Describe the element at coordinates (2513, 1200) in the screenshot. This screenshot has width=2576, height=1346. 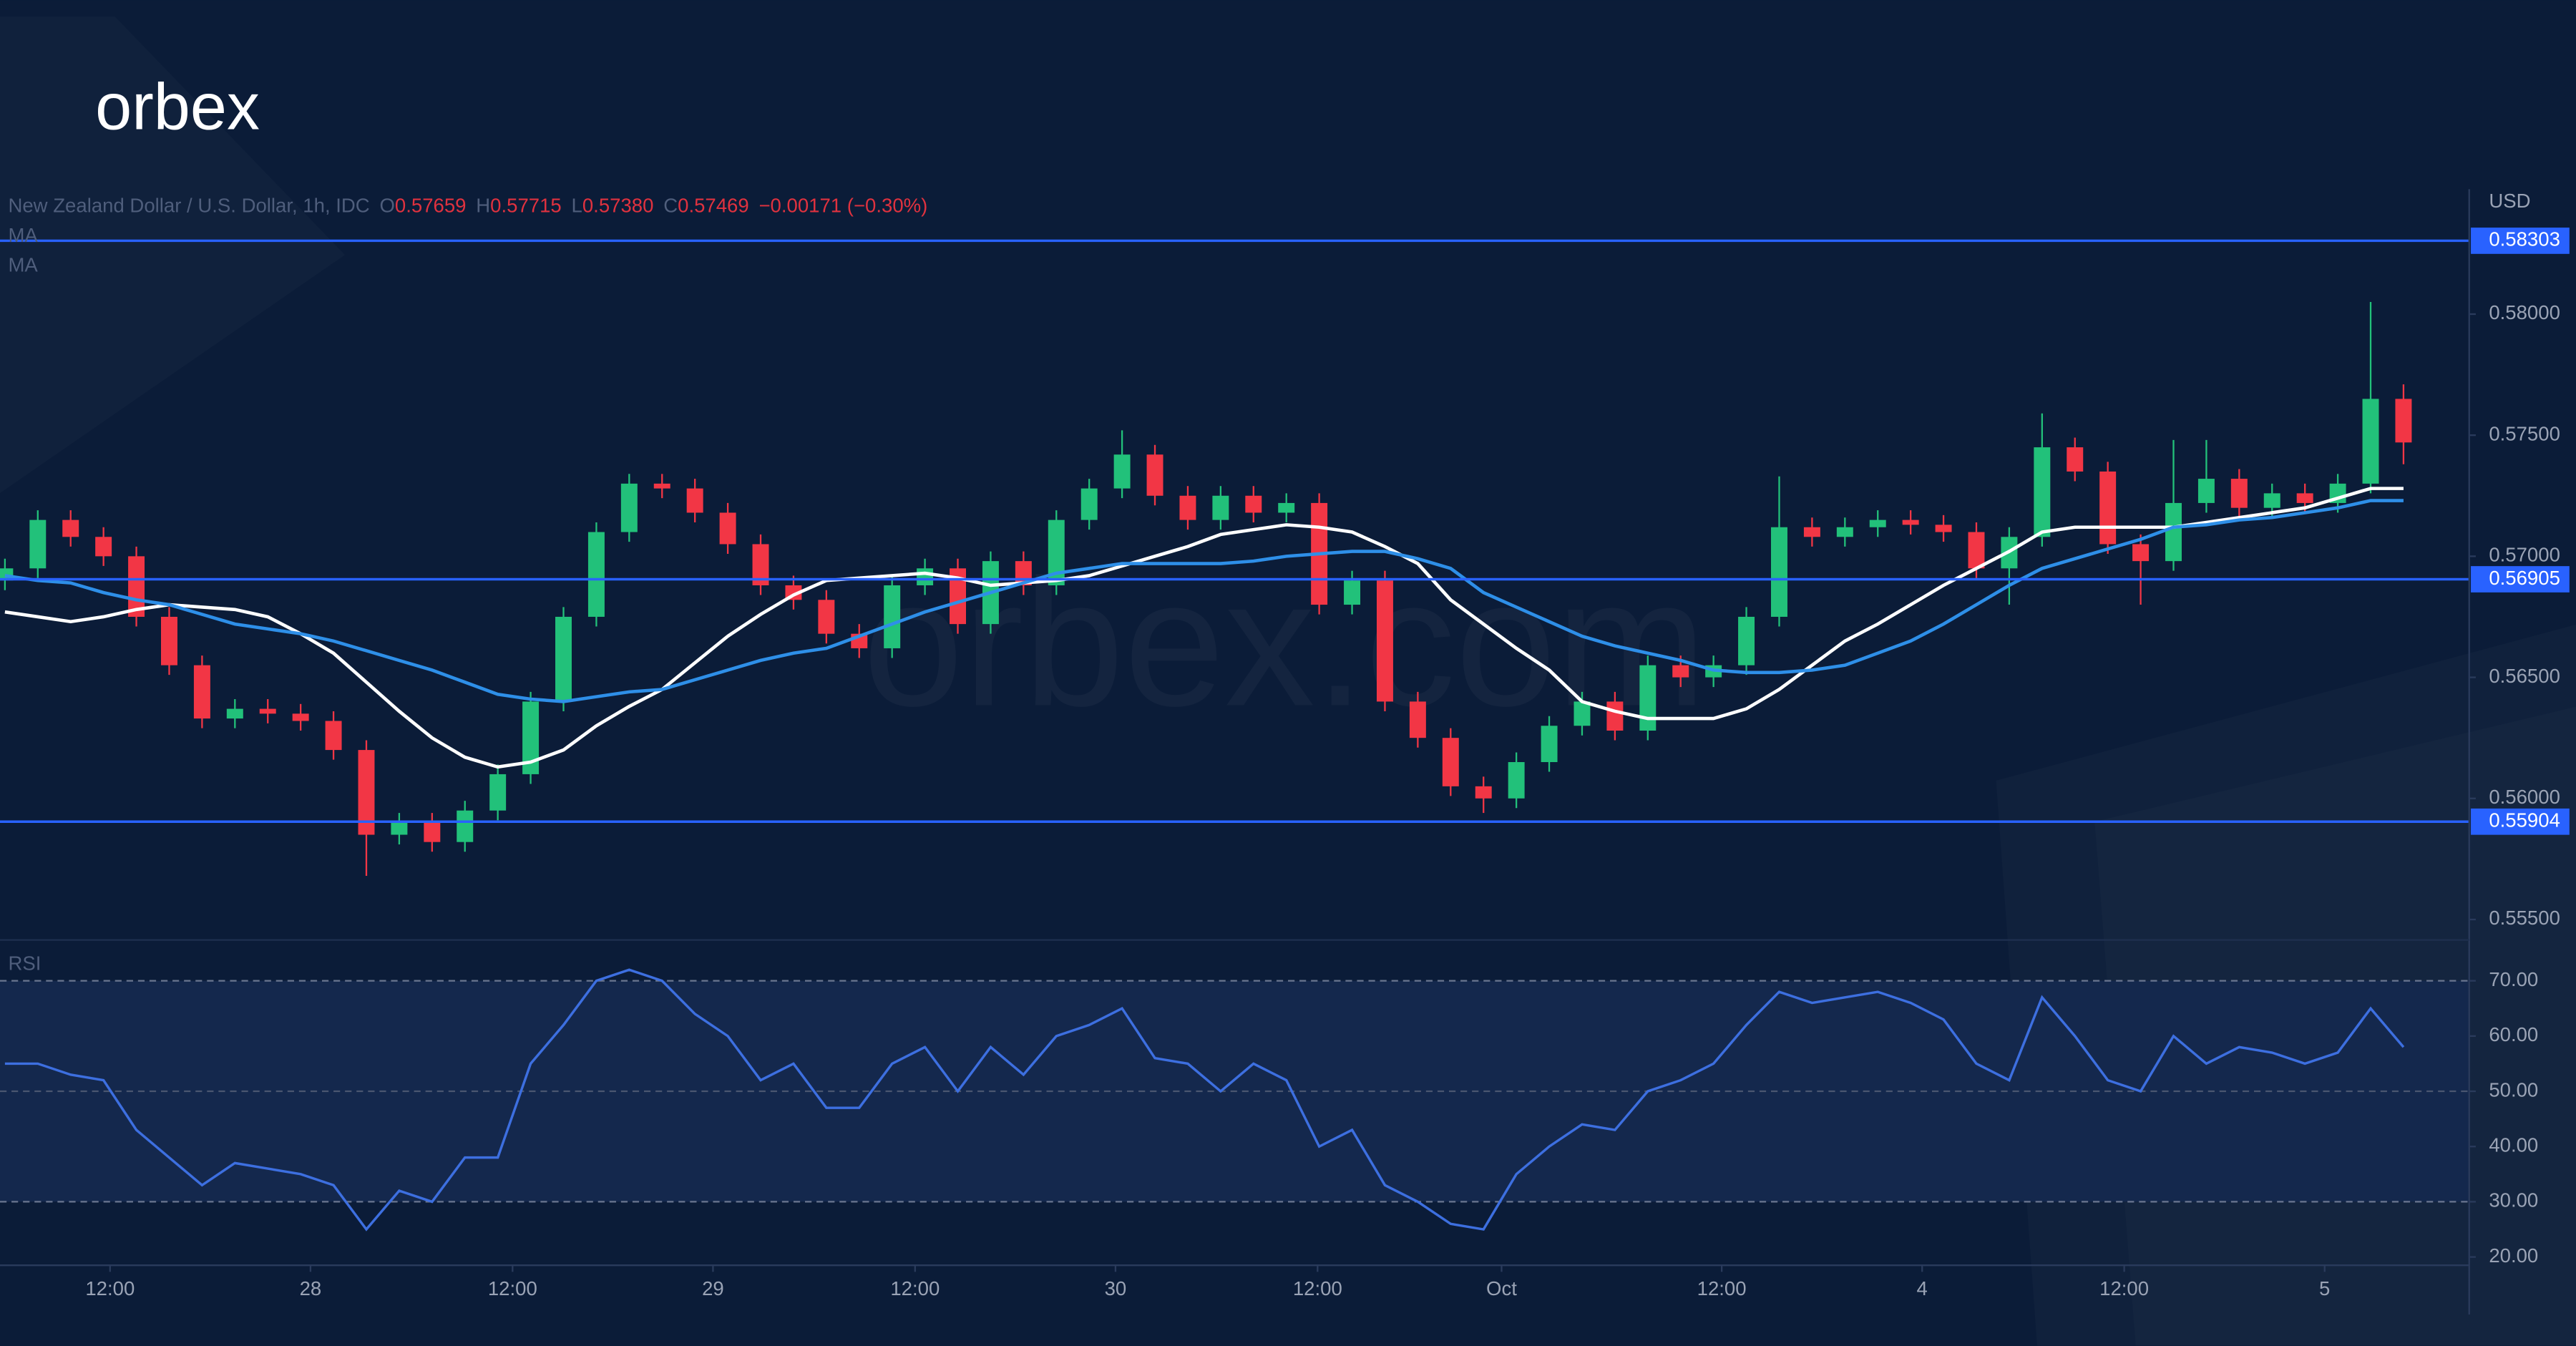
I see `y-tick-label: 30.00` at that location.